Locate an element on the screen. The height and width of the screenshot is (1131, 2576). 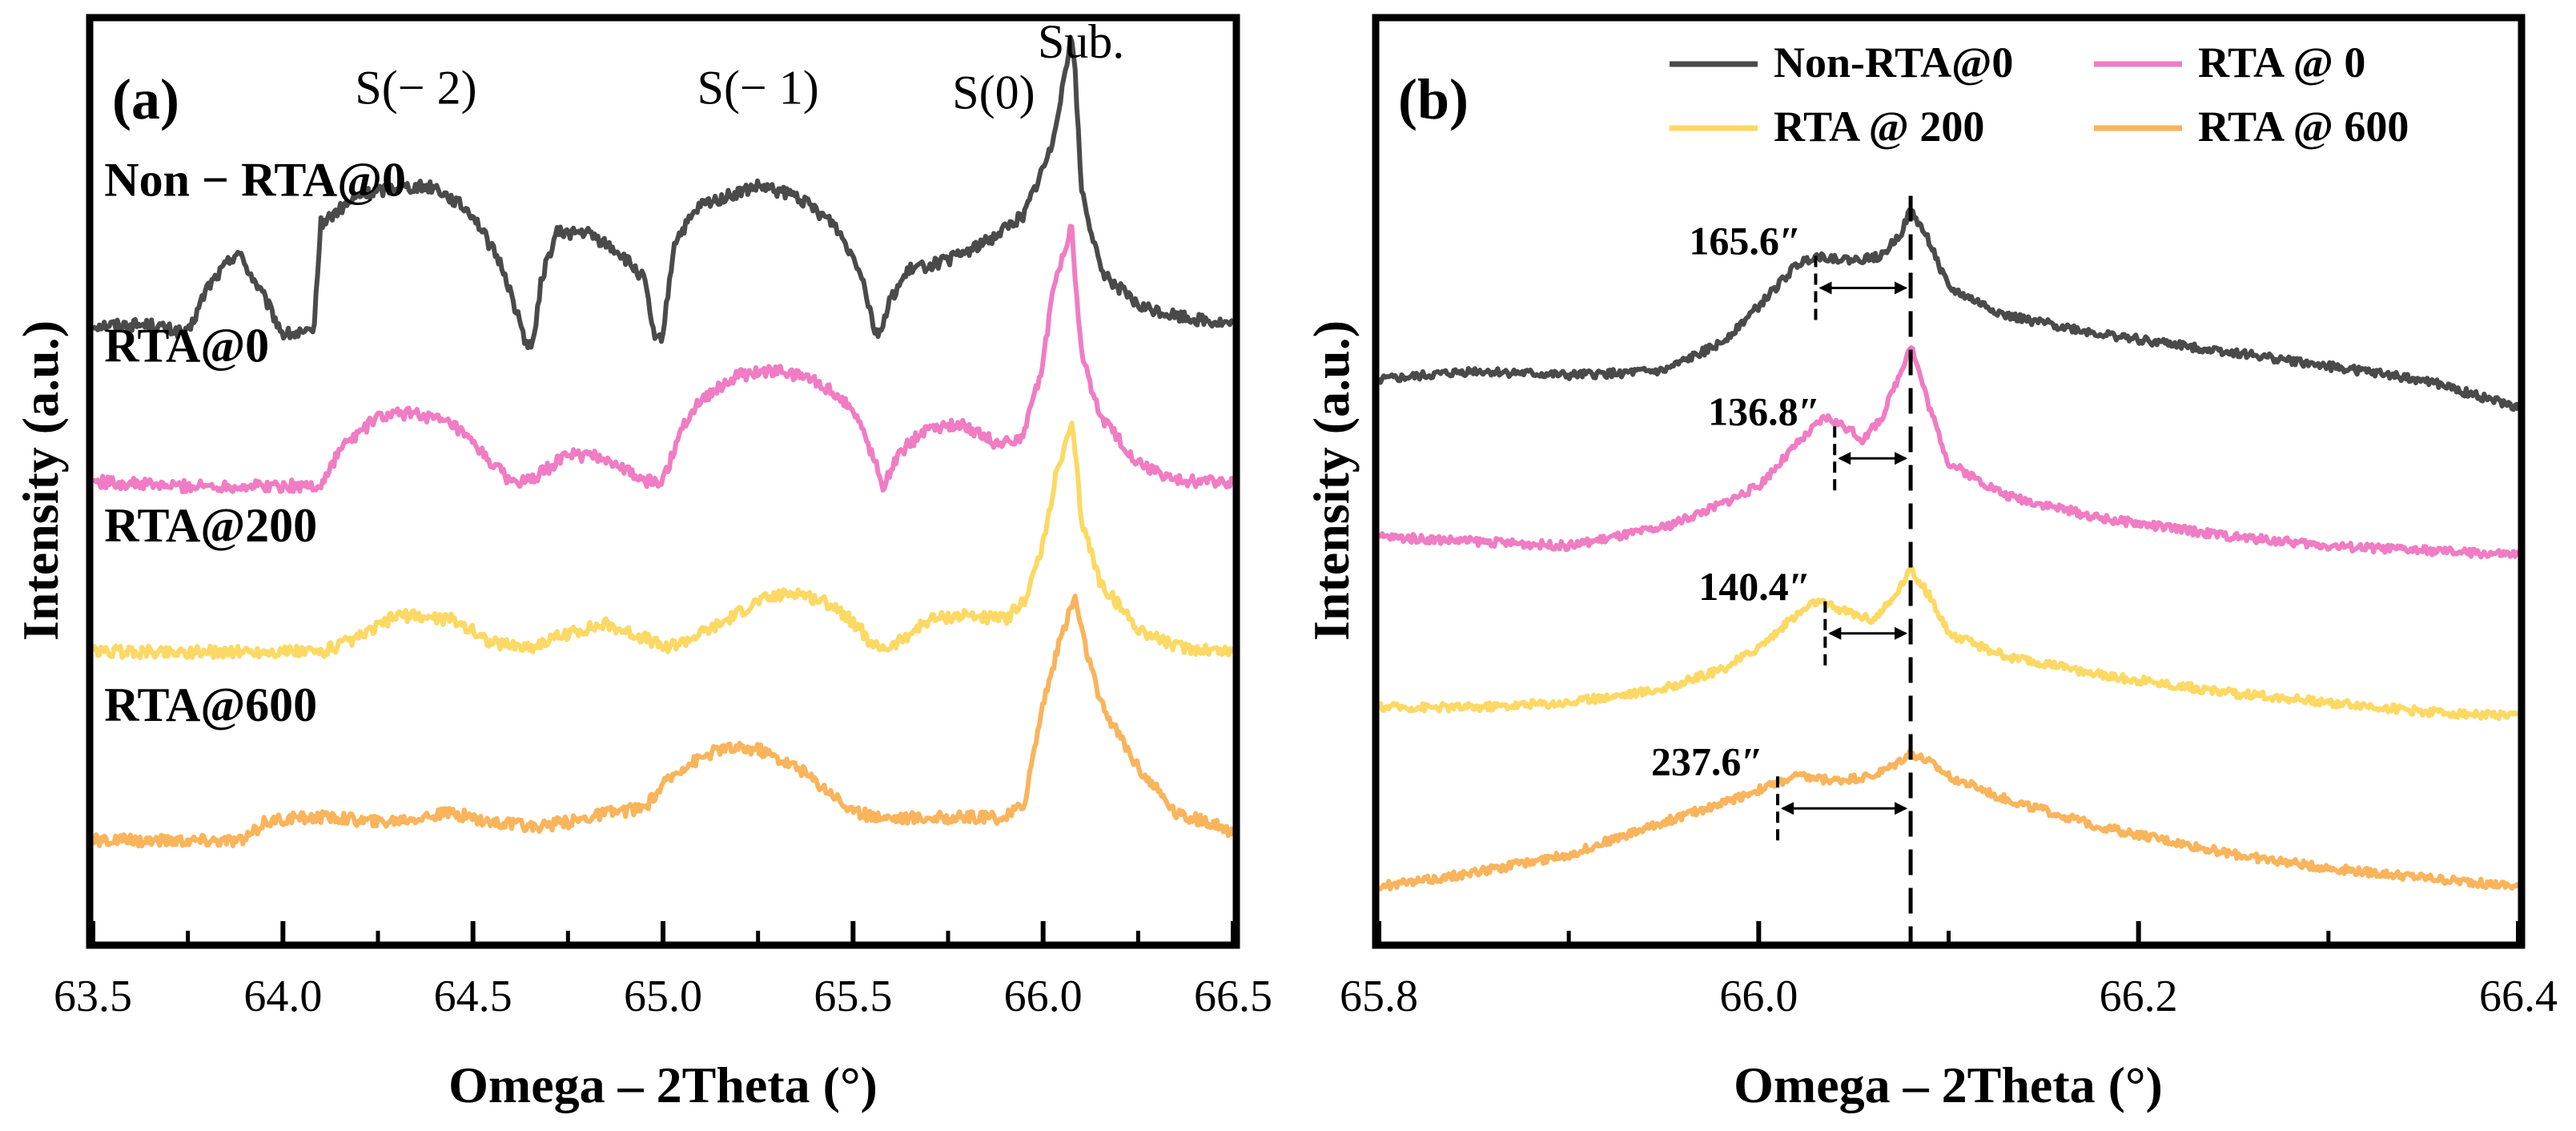
fwhm-value-label: 136.8″ is located at coordinates (1764, 410).